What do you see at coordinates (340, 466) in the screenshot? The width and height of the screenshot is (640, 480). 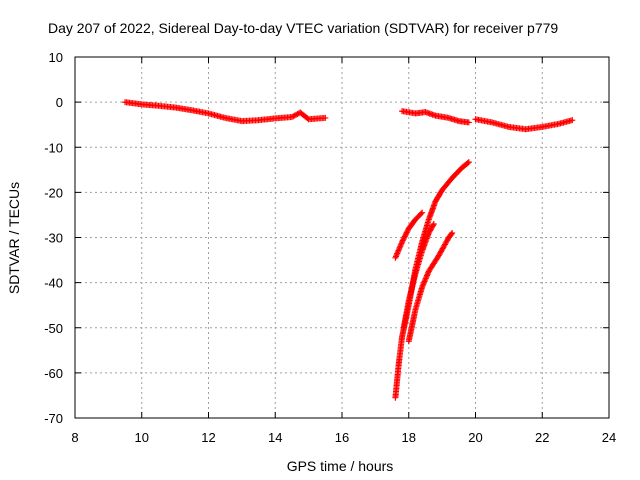 I see `x-axis-label: GPS time / hours` at bounding box center [340, 466].